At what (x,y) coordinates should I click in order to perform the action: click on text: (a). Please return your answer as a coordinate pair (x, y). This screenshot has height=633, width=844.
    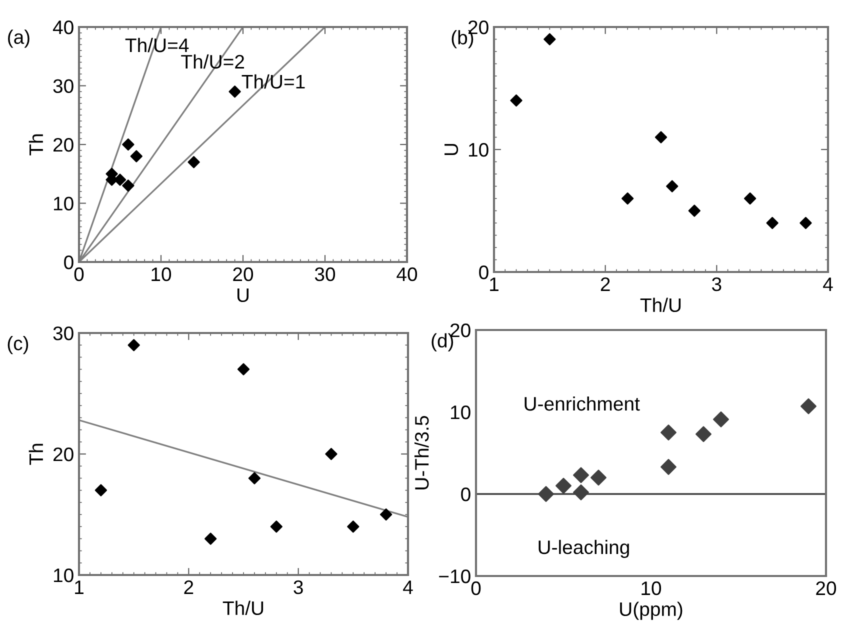
    Looking at the image, I should click on (19, 39).